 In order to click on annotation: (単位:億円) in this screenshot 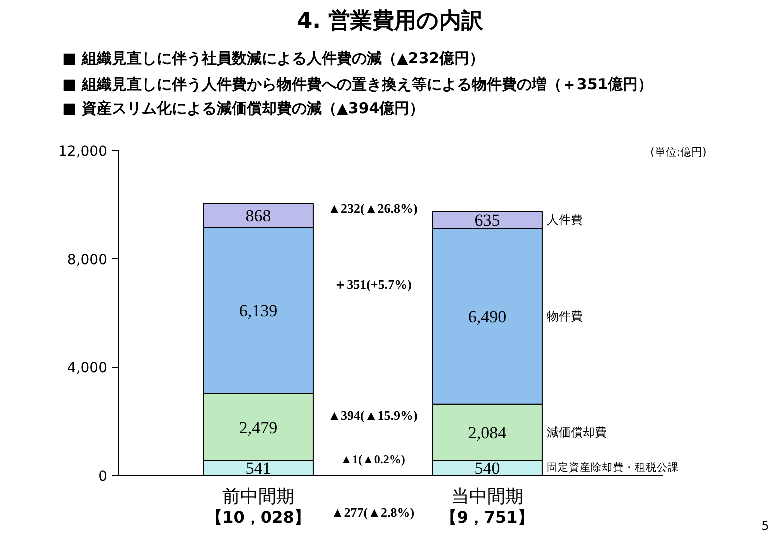, I will do `click(678, 152)`.